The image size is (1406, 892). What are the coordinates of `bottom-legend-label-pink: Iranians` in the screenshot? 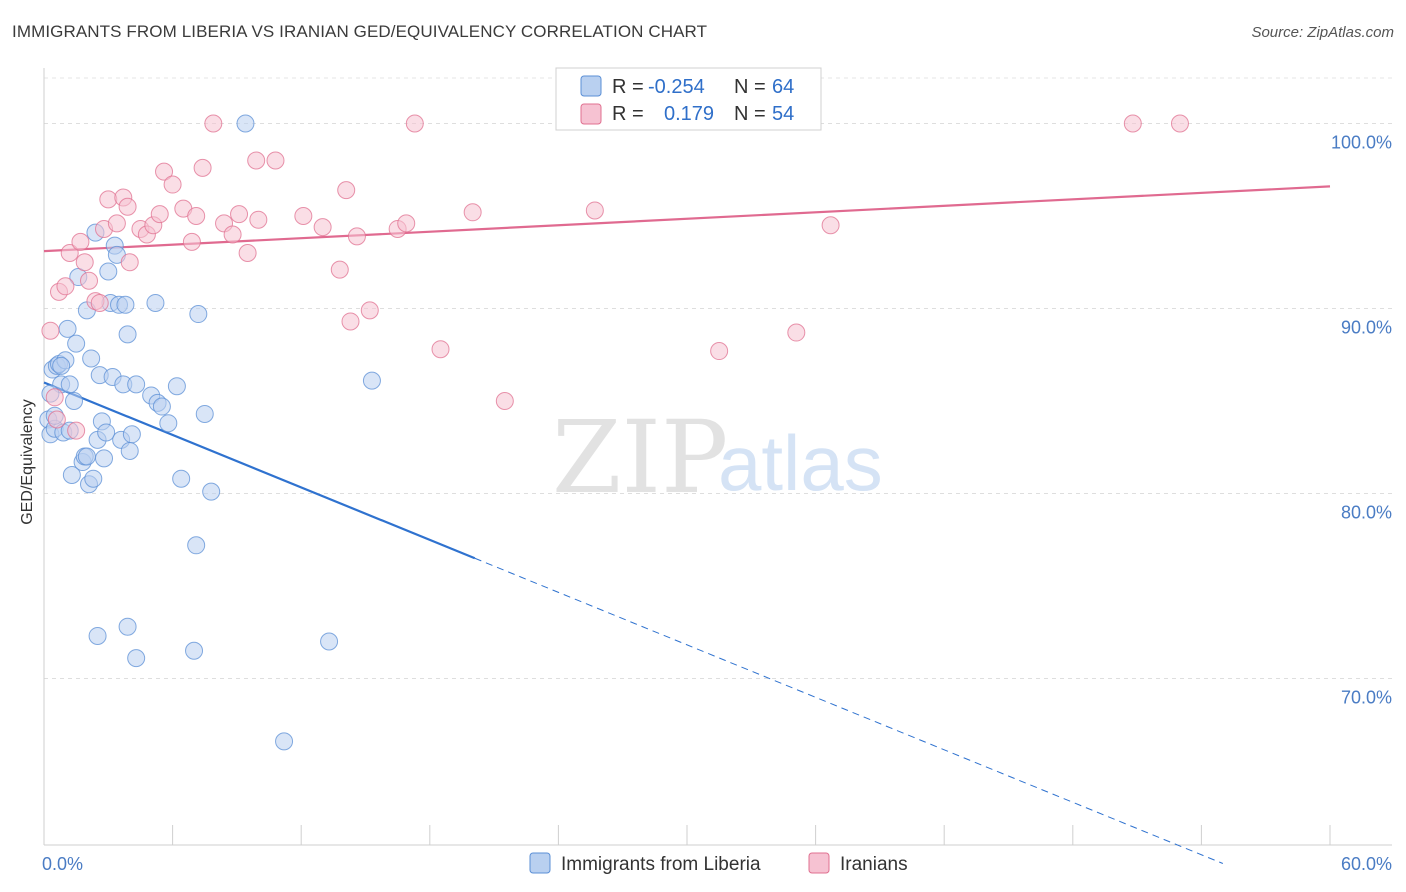 It's located at (874, 864).